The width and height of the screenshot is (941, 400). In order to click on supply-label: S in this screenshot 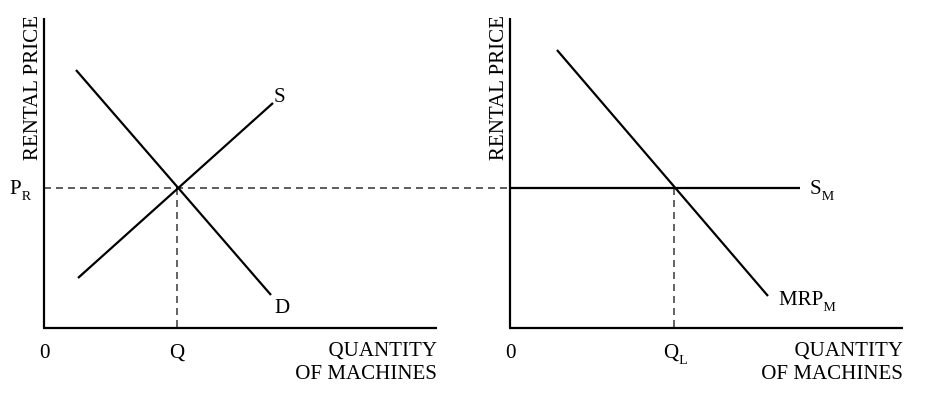, I will do `click(280, 95)`.